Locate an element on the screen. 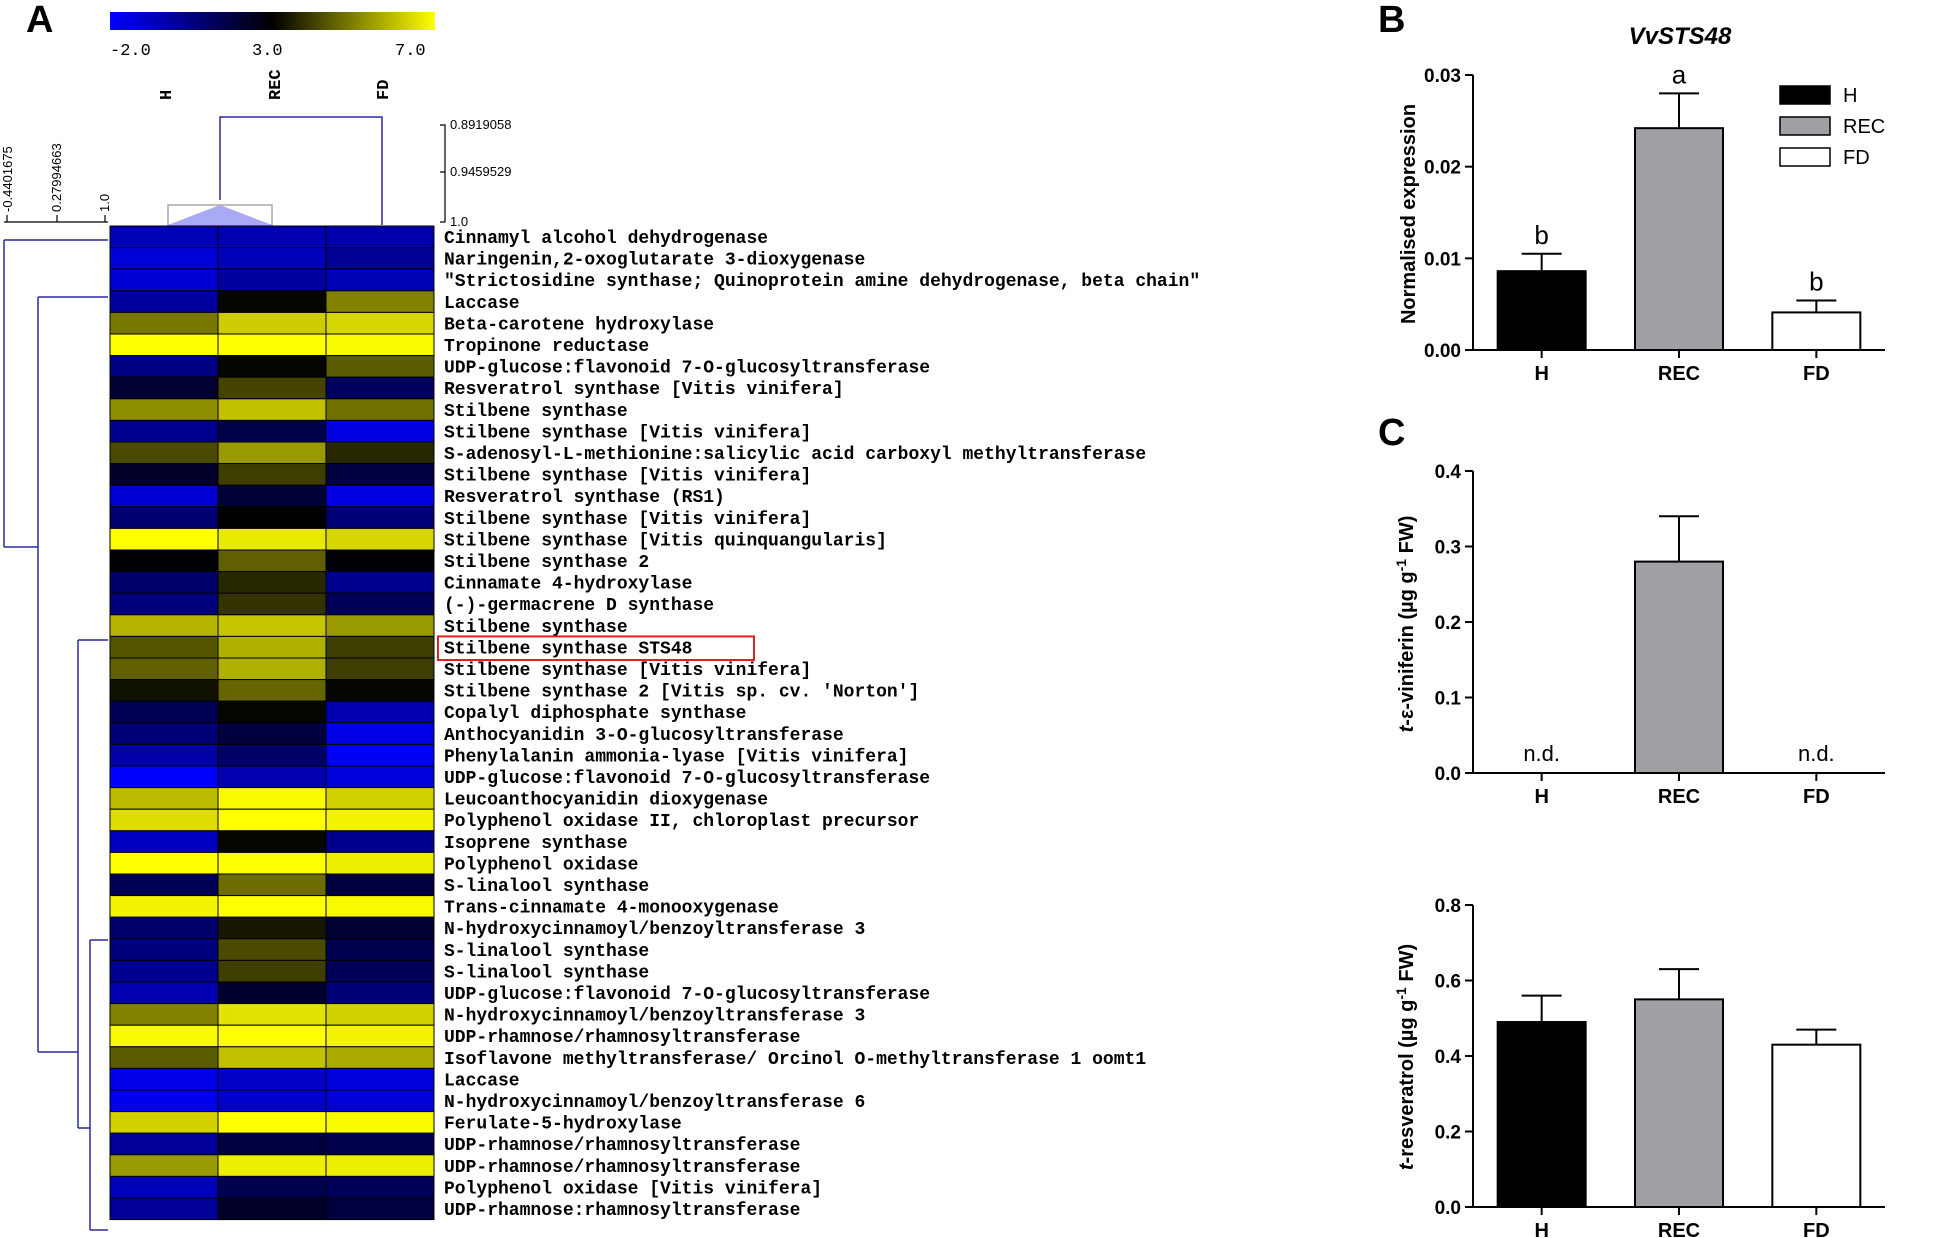 This screenshot has width=1940, height=1238. heatmap-cell-r17-fd is located at coordinates (380, 604).